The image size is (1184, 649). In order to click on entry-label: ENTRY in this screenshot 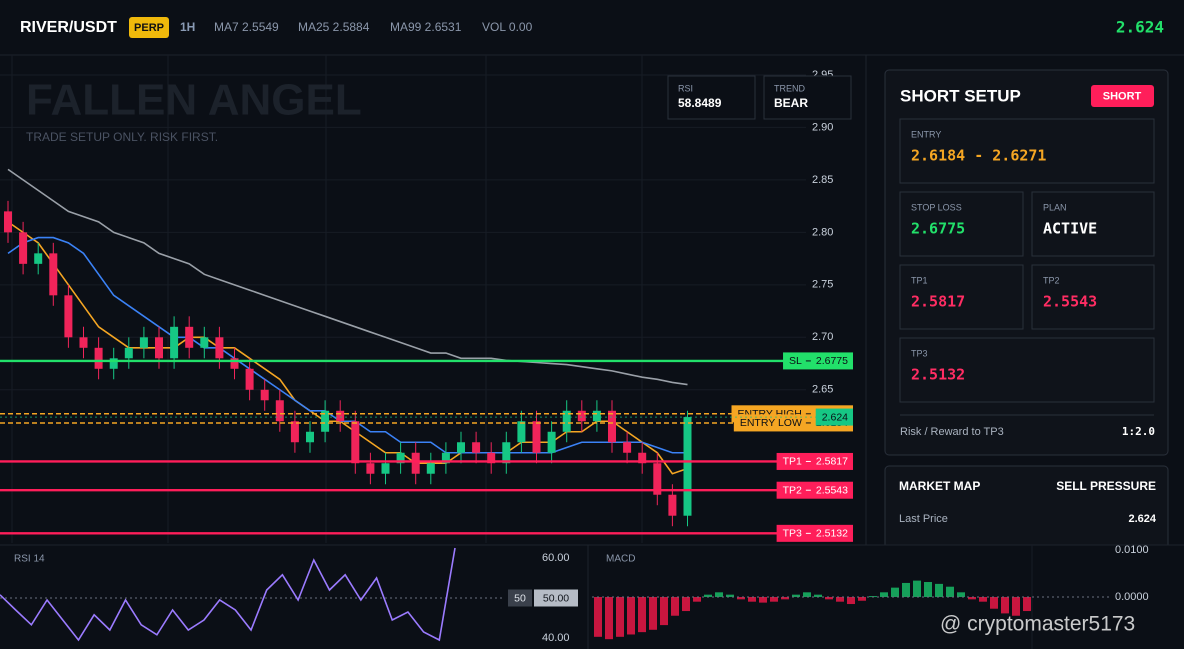, I will do `click(926, 134)`.